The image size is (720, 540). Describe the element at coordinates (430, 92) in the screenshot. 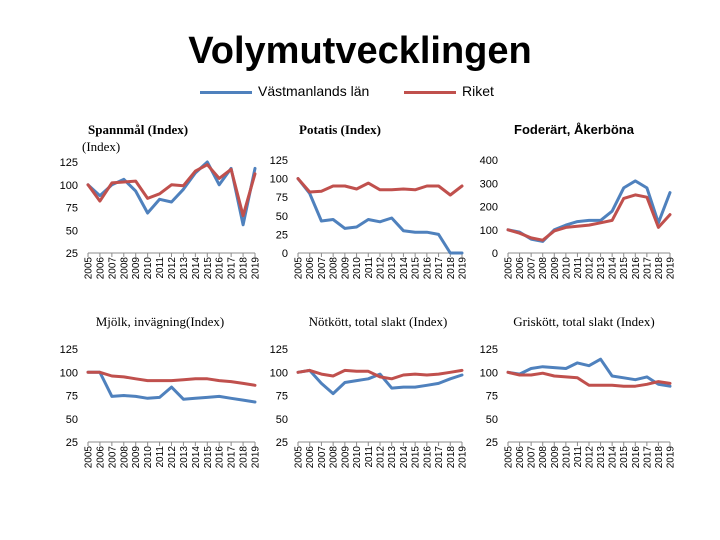

I see `legend-line-riket` at that location.